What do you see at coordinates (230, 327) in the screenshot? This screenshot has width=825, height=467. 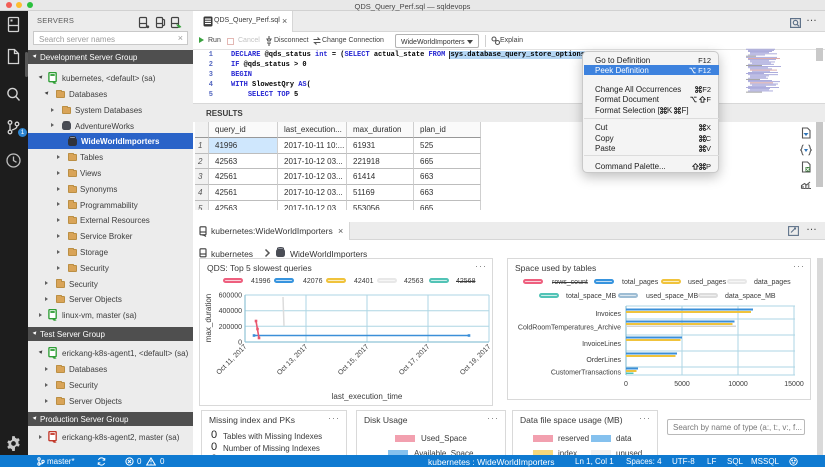 I see `svg-text: 200000` at bounding box center [230, 327].